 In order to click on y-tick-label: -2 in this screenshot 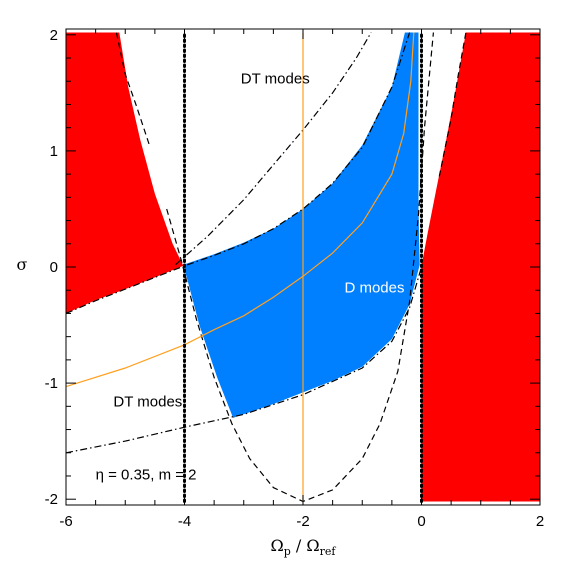, I will do `click(51, 499)`.